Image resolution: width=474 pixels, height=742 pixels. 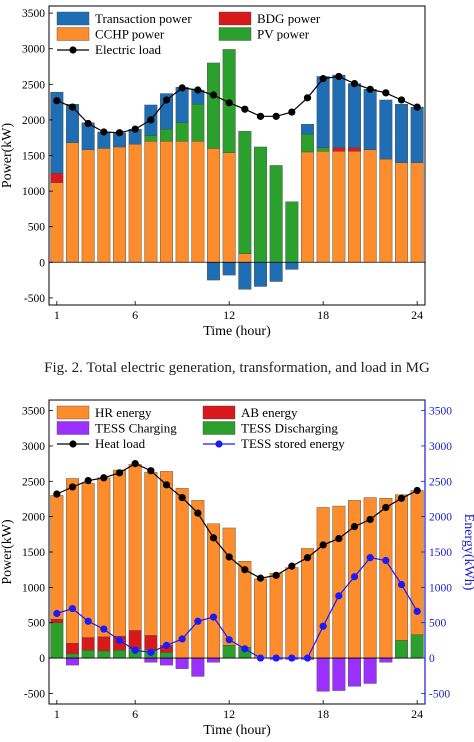 I want to click on y2tick-label-1000: 1000, so click(x=440, y=588).